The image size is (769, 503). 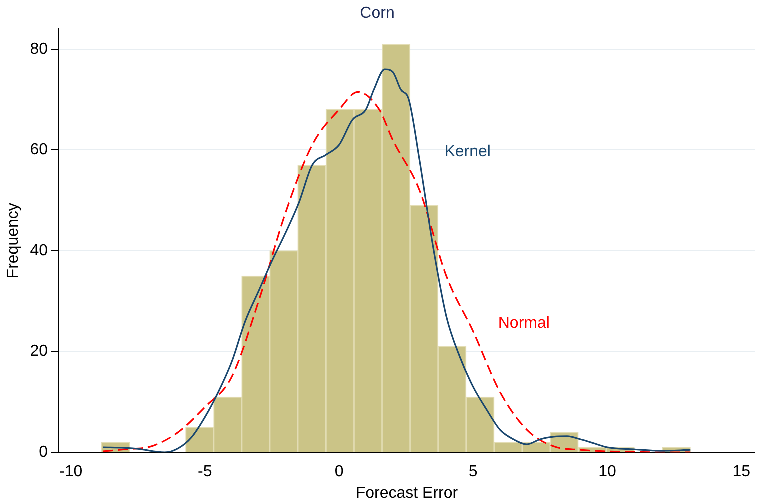 I want to click on x-tick-label: -5, so click(x=205, y=472).